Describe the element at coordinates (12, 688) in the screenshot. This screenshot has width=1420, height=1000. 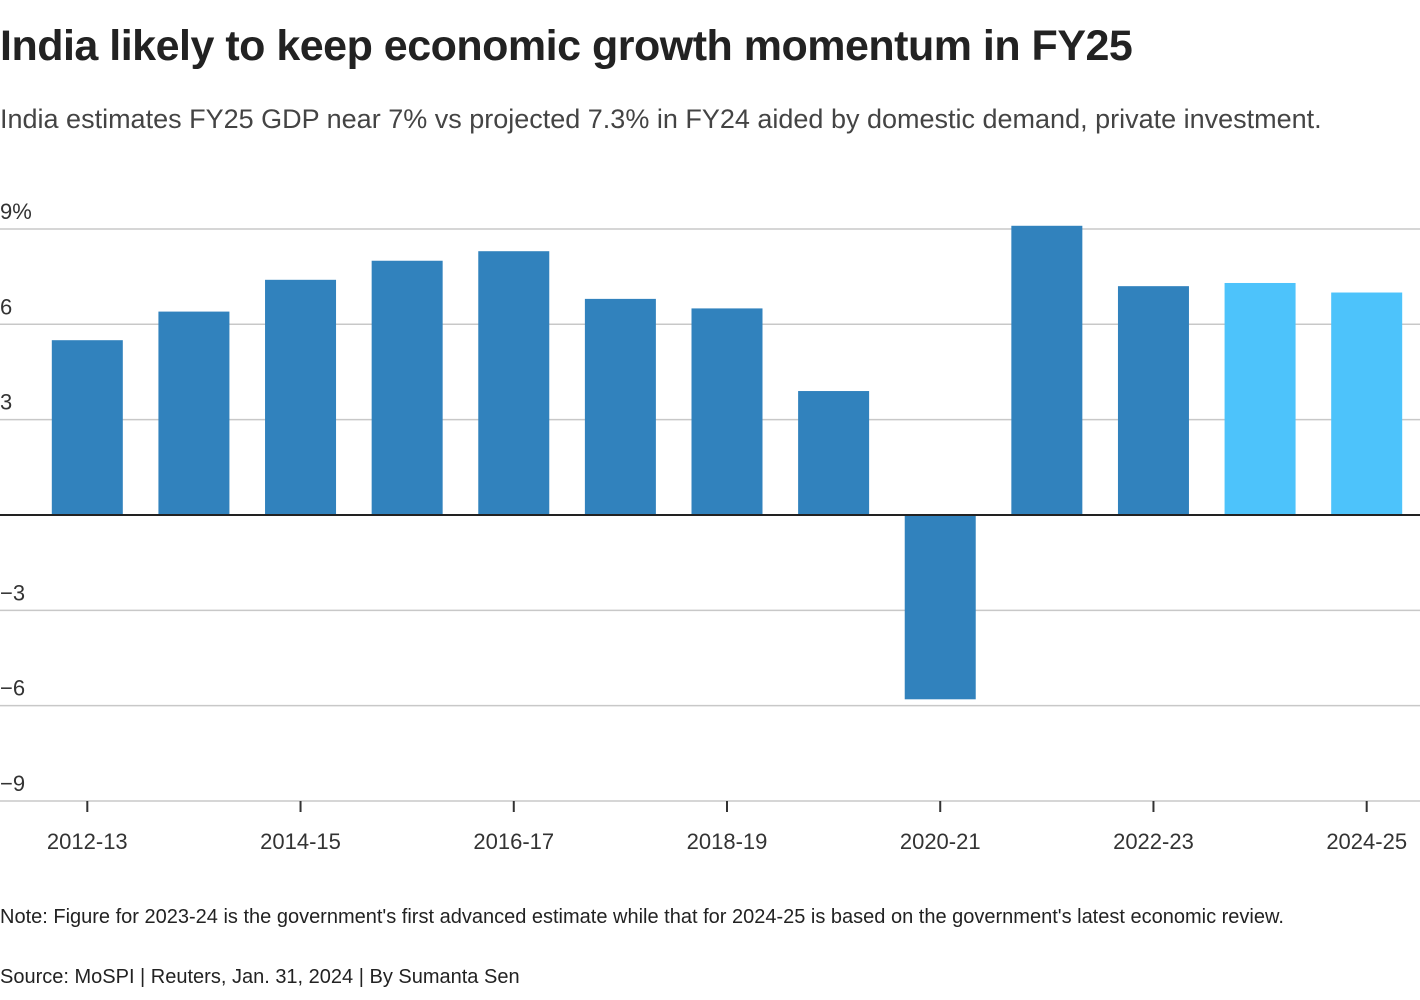
I see `y-tick-label: −6` at that location.